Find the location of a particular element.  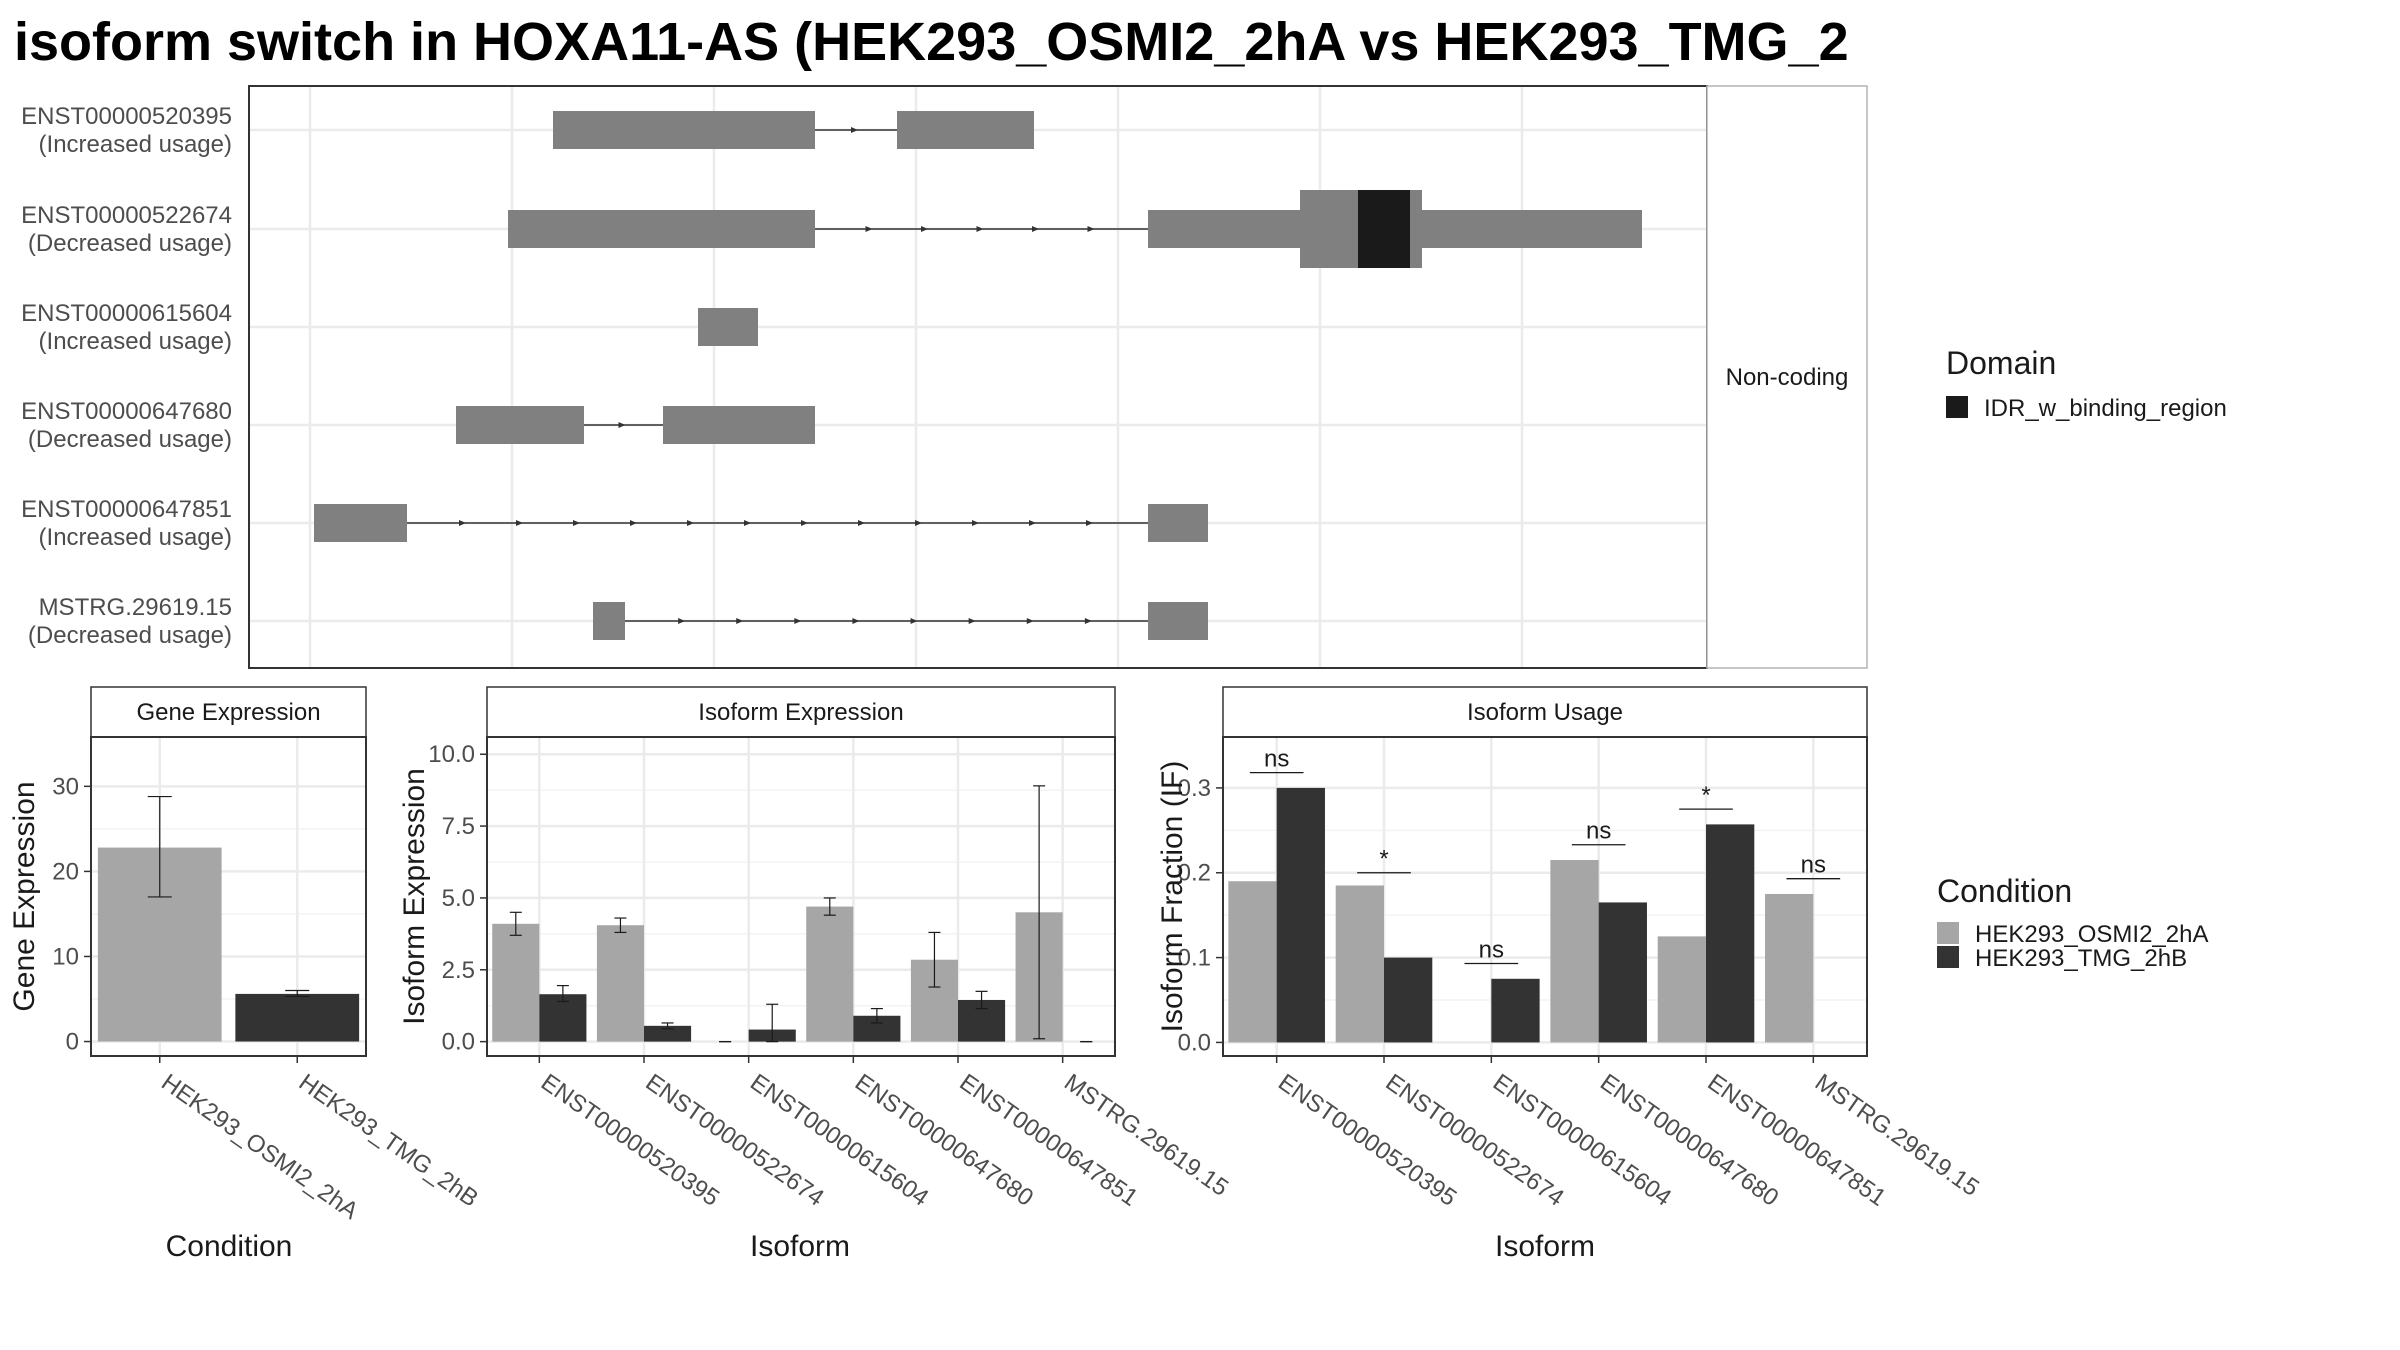

chart-strip-title: Isoform Usage is located at coordinates (1545, 712).